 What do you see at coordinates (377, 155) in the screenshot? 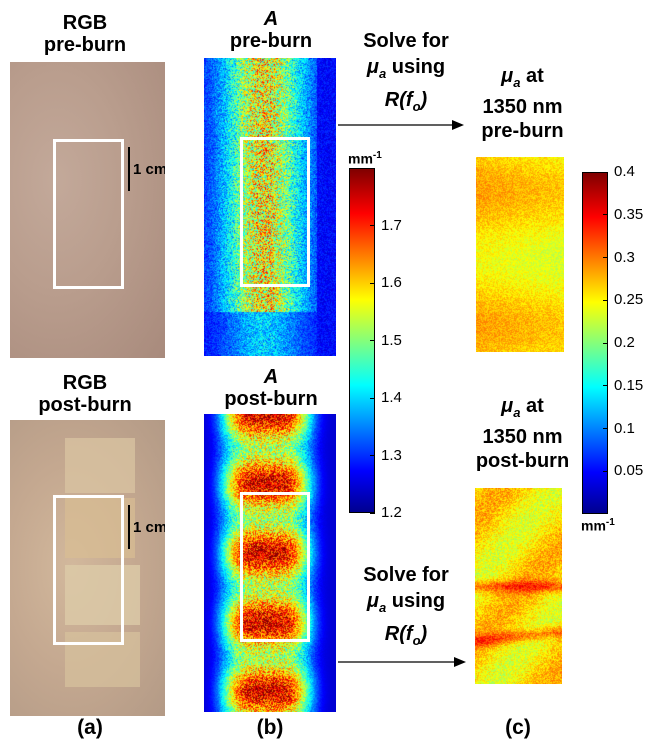
I see `colorbar-b-unit-exp: -1` at bounding box center [377, 155].